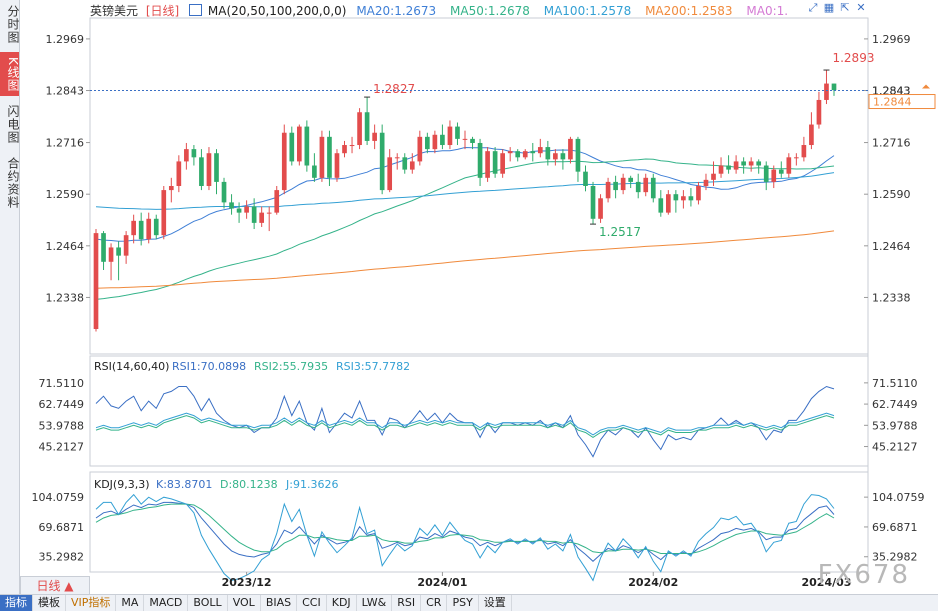 The height and width of the screenshot is (611, 938). What do you see at coordinates (465, 537) in the screenshot?
I see `kdj-series-j-line` at bounding box center [465, 537].